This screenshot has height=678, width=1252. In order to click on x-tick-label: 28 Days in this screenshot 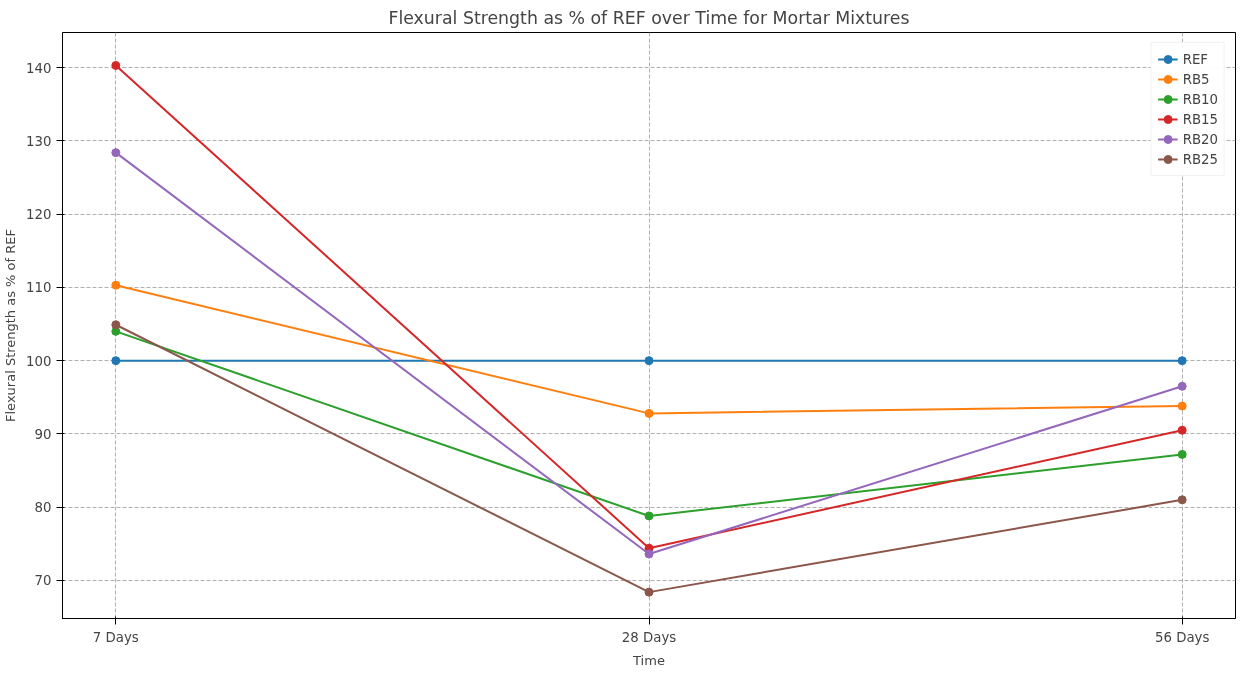, I will do `click(649, 637)`.